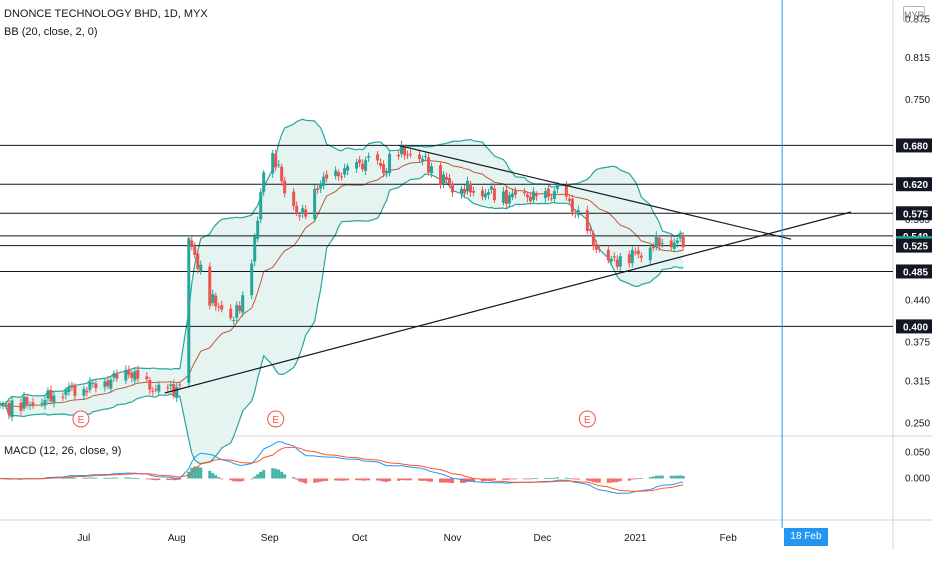 The width and height of the screenshot is (932, 564). What do you see at coordinates (81, 419) in the screenshot?
I see `earnings-marker` at bounding box center [81, 419].